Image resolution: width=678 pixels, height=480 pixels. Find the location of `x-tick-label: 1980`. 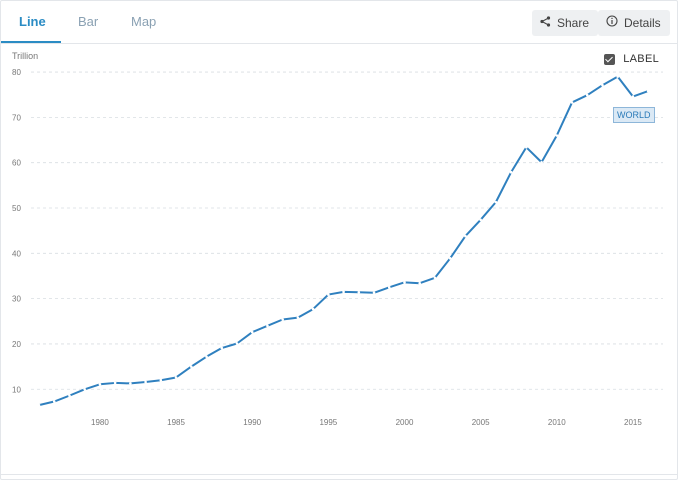

x-tick-label: 1980 is located at coordinates (100, 422).